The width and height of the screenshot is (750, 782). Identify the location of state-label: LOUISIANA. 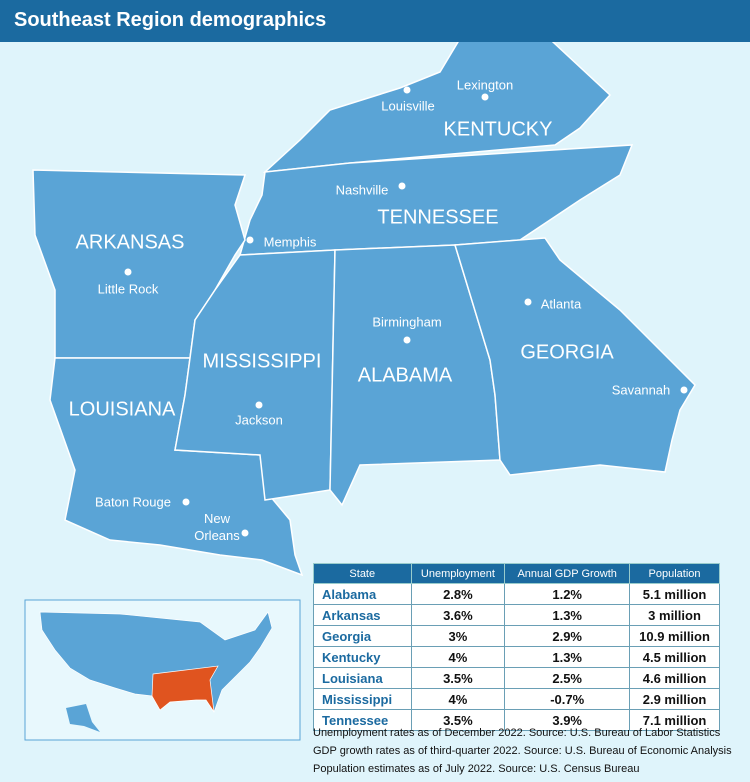
(122, 409).